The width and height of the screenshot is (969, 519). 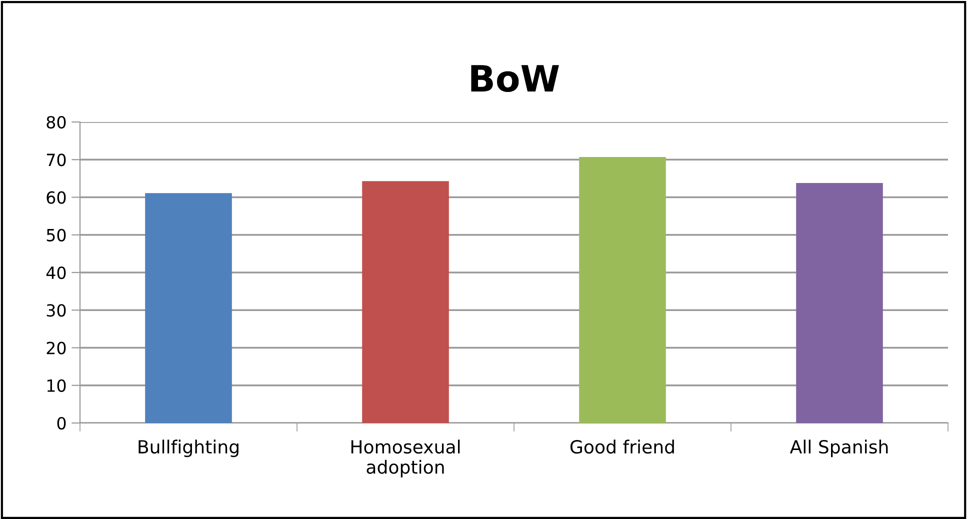 What do you see at coordinates (56, 197) in the screenshot?
I see `y-tick-label: 60` at bounding box center [56, 197].